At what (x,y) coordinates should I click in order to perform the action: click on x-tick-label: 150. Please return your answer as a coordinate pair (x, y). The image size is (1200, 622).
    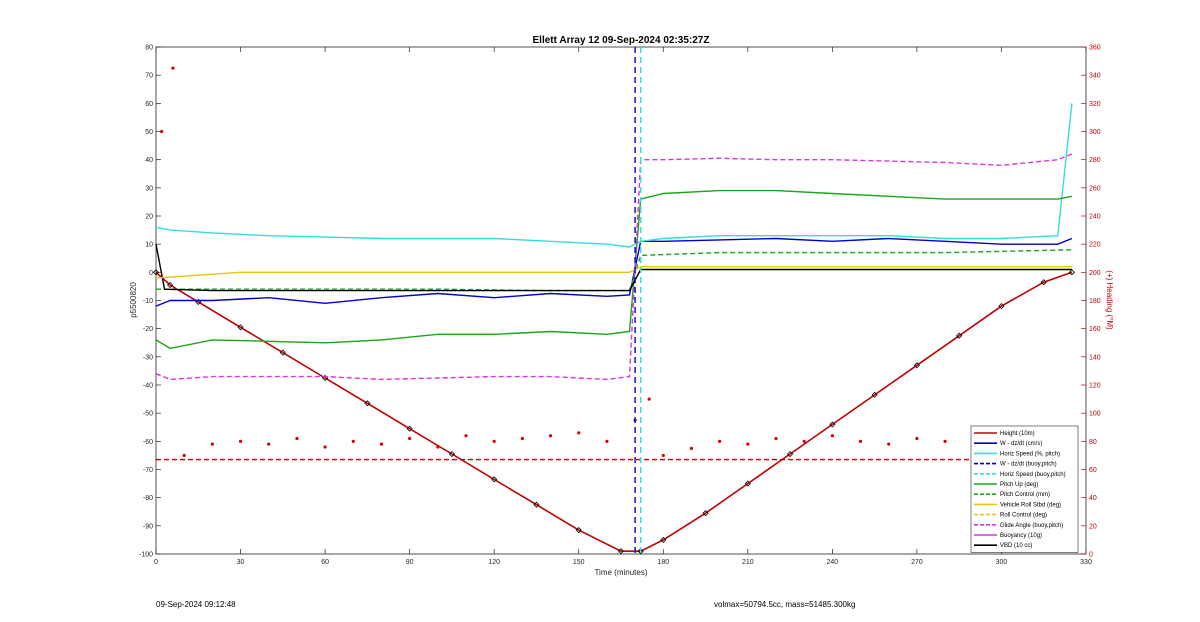
    Looking at the image, I should click on (579, 562).